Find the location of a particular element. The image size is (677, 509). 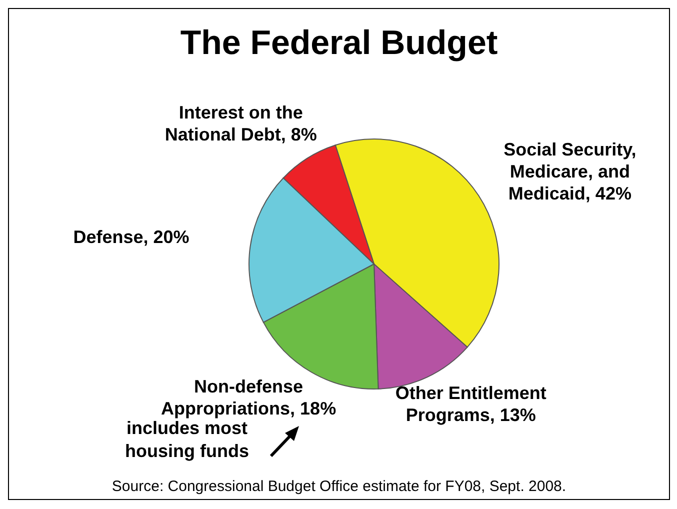

slice-label: Interest on the National Debt, 8% is located at coordinates (240, 123).